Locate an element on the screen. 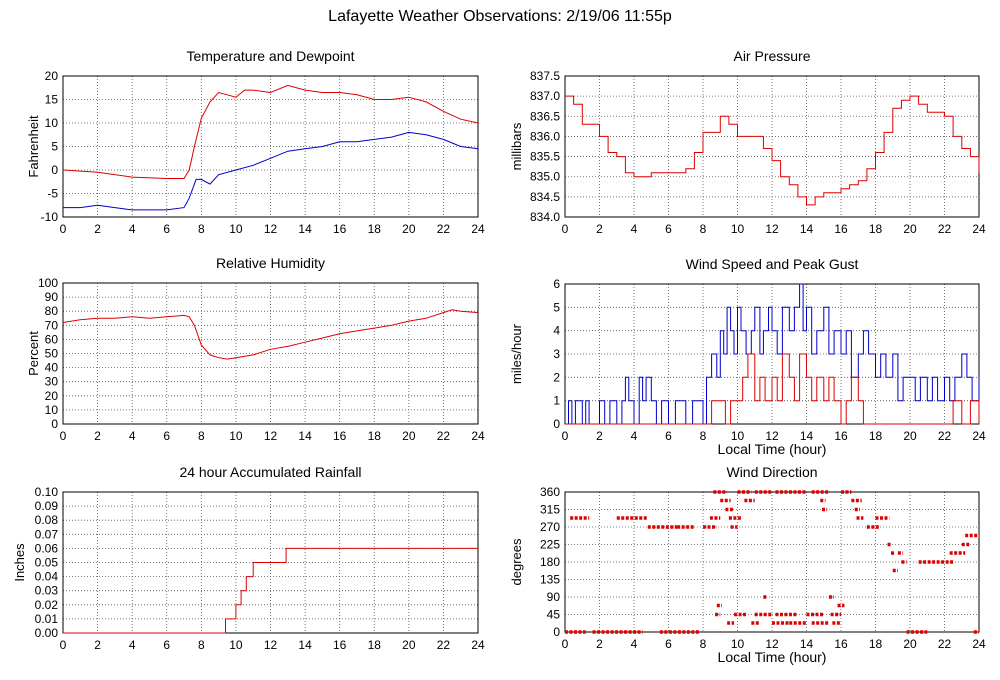 Image resolution: width=1000 pixels, height=680 pixels. humidity-xtick-label: 22 is located at coordinates (444, 436).